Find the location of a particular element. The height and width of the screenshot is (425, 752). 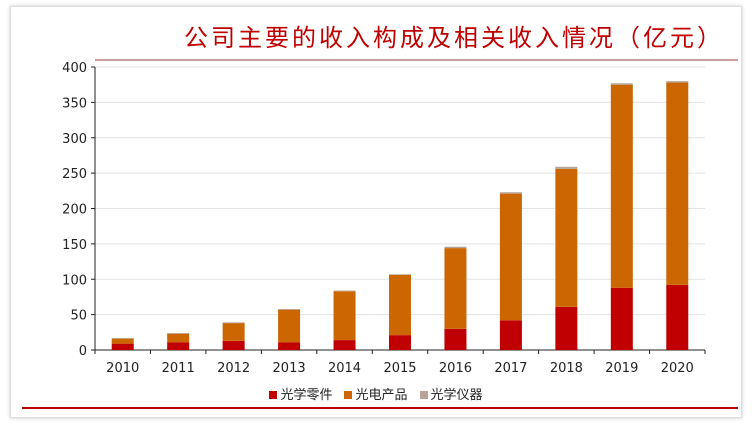

y-tick-label: 350 is located at coordinates (74, 103).